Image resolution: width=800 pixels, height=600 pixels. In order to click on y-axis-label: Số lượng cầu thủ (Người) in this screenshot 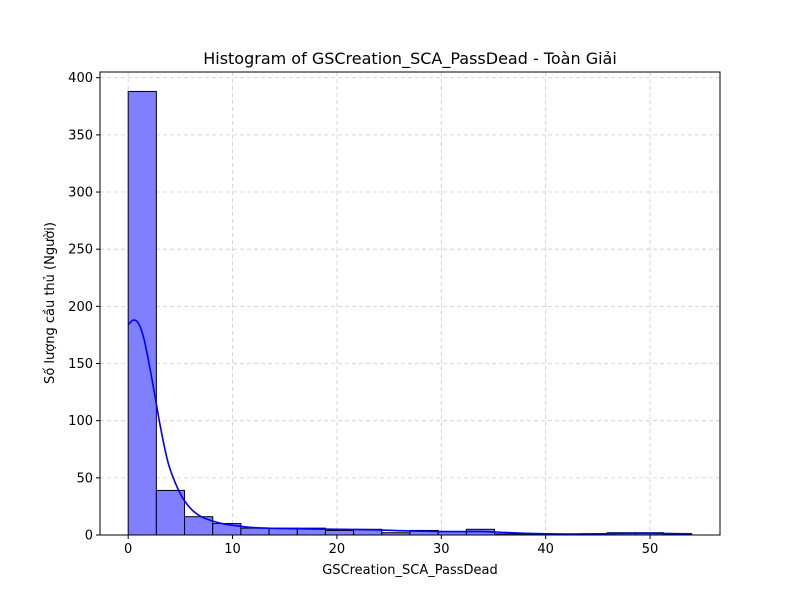, I will do `click(50, 303)`.